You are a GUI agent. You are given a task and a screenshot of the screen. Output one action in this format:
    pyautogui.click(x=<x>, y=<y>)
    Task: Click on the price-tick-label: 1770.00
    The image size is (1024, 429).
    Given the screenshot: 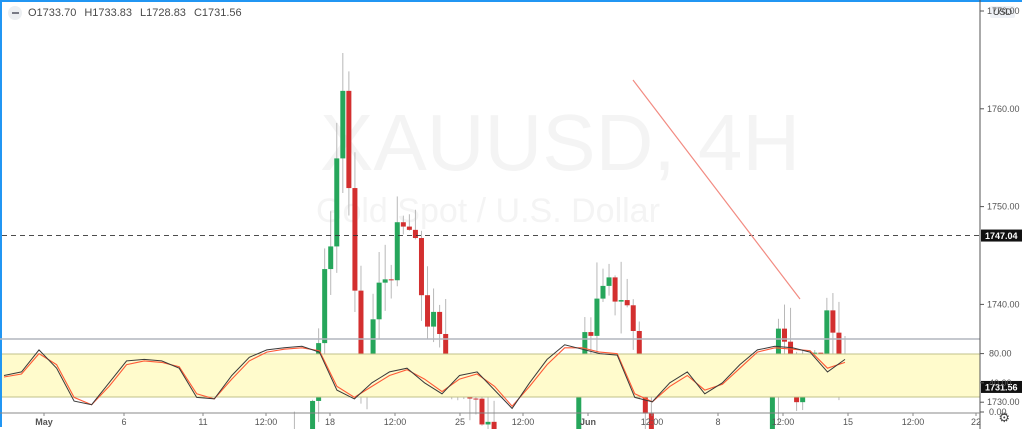 What is the action you would take?
    pyautogui.click(x=1003, y=11)
    